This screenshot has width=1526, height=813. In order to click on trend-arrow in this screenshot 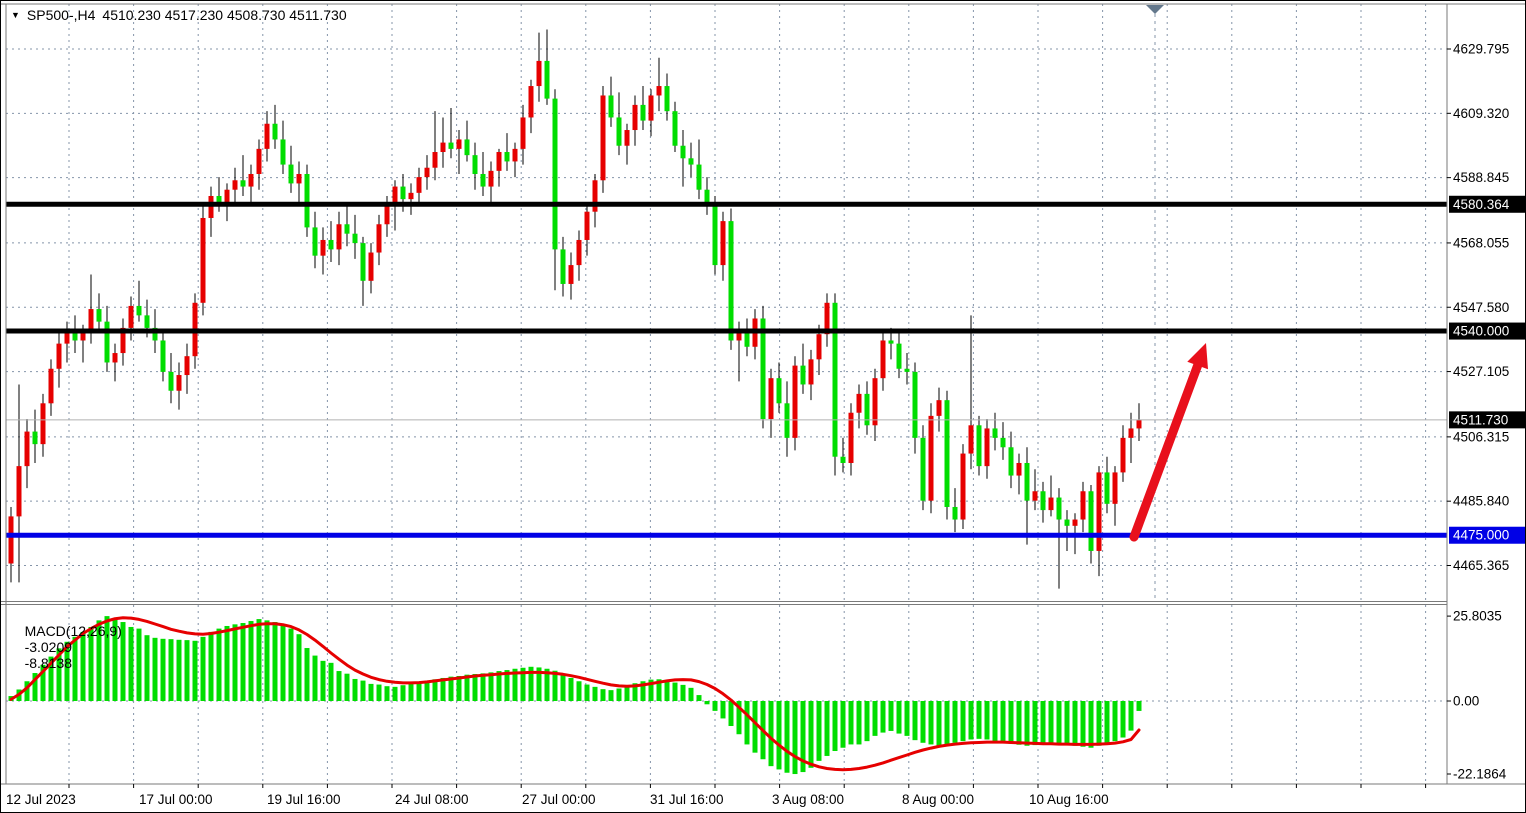, I will do `click(1168, 442)`.